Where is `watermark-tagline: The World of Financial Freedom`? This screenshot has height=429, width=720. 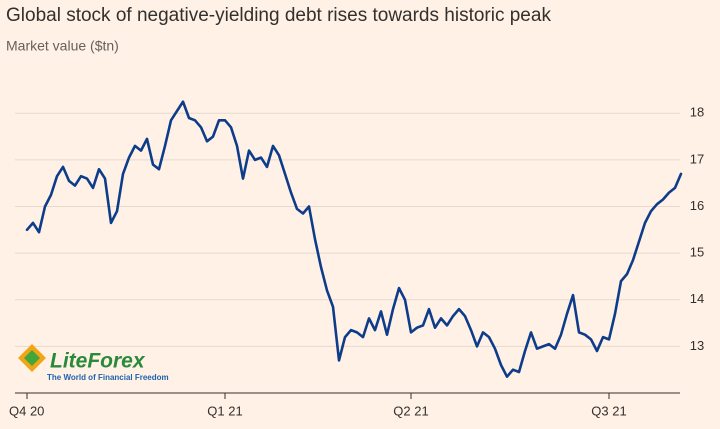
watermark-tagline: The World of Financial Freedom is located at coordinates (108, 377).